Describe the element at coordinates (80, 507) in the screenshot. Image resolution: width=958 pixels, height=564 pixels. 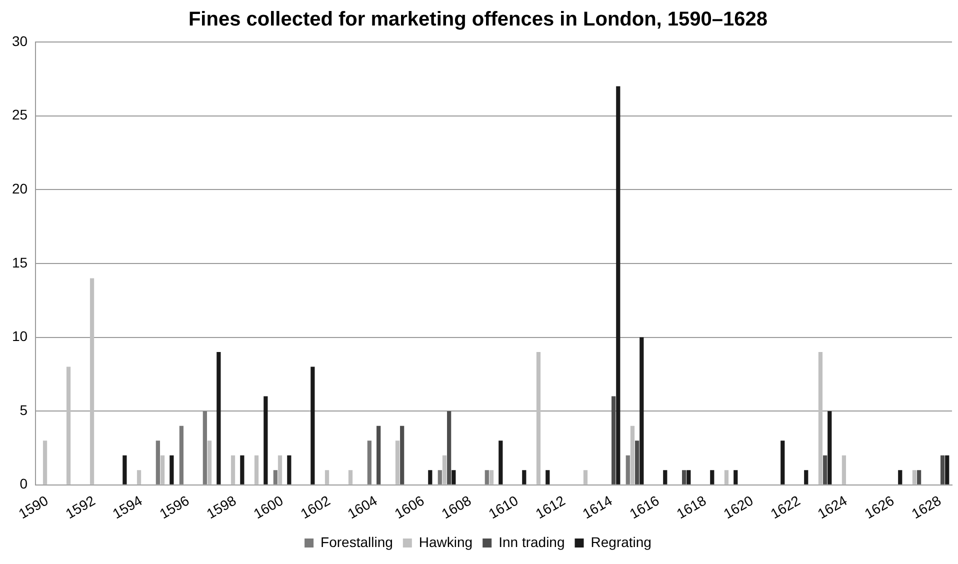
I see `x-tick-label: 1592` at that location.